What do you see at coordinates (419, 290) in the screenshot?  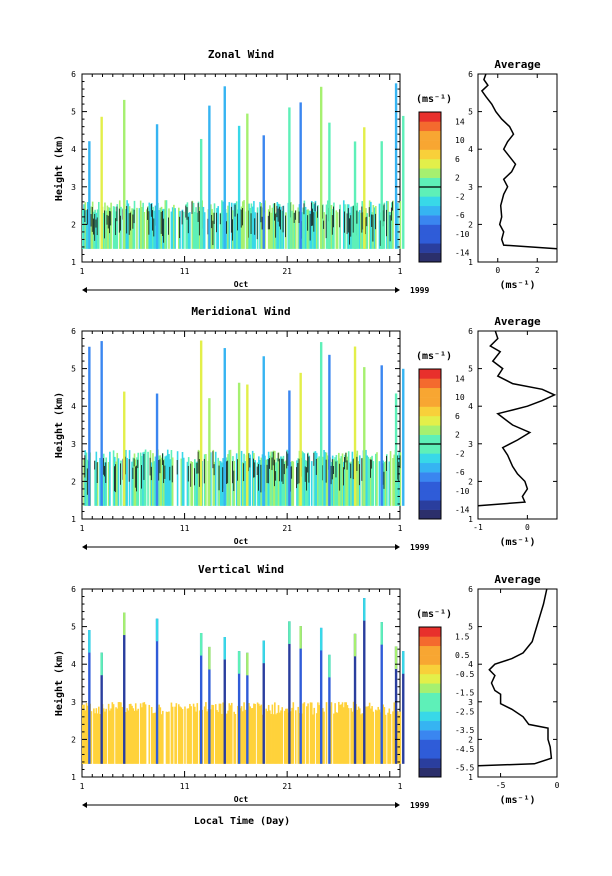 I see `year-label: 1999` at bounding box center [419, 290].